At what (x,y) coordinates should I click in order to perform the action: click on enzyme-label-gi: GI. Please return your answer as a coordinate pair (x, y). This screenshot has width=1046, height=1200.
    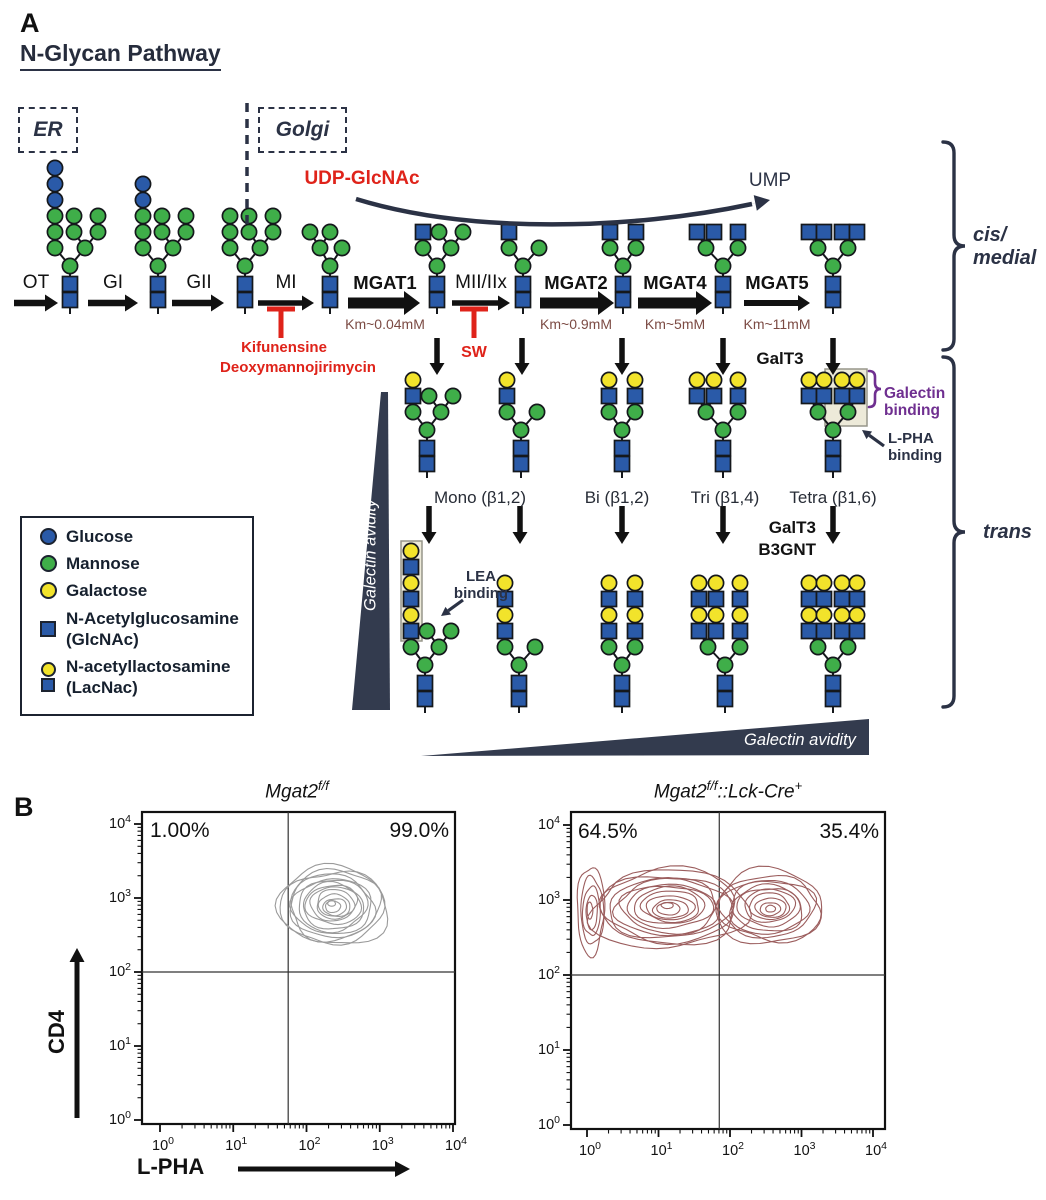
    Looking at the image, I should click on (113, 282).